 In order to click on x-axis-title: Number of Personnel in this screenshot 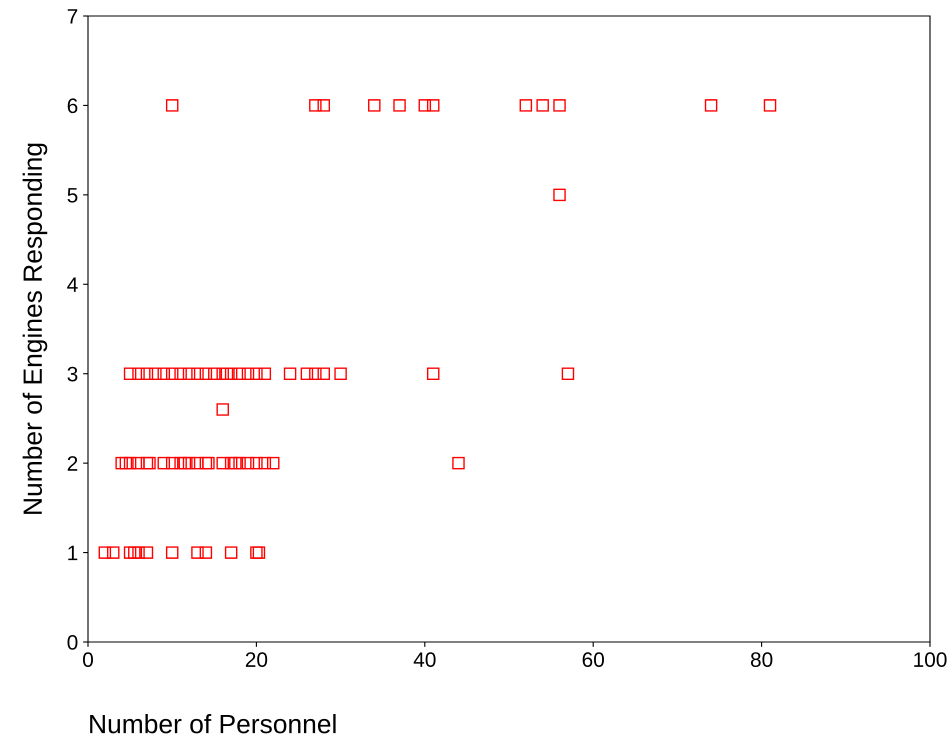, I will do `click(213, 724)`.